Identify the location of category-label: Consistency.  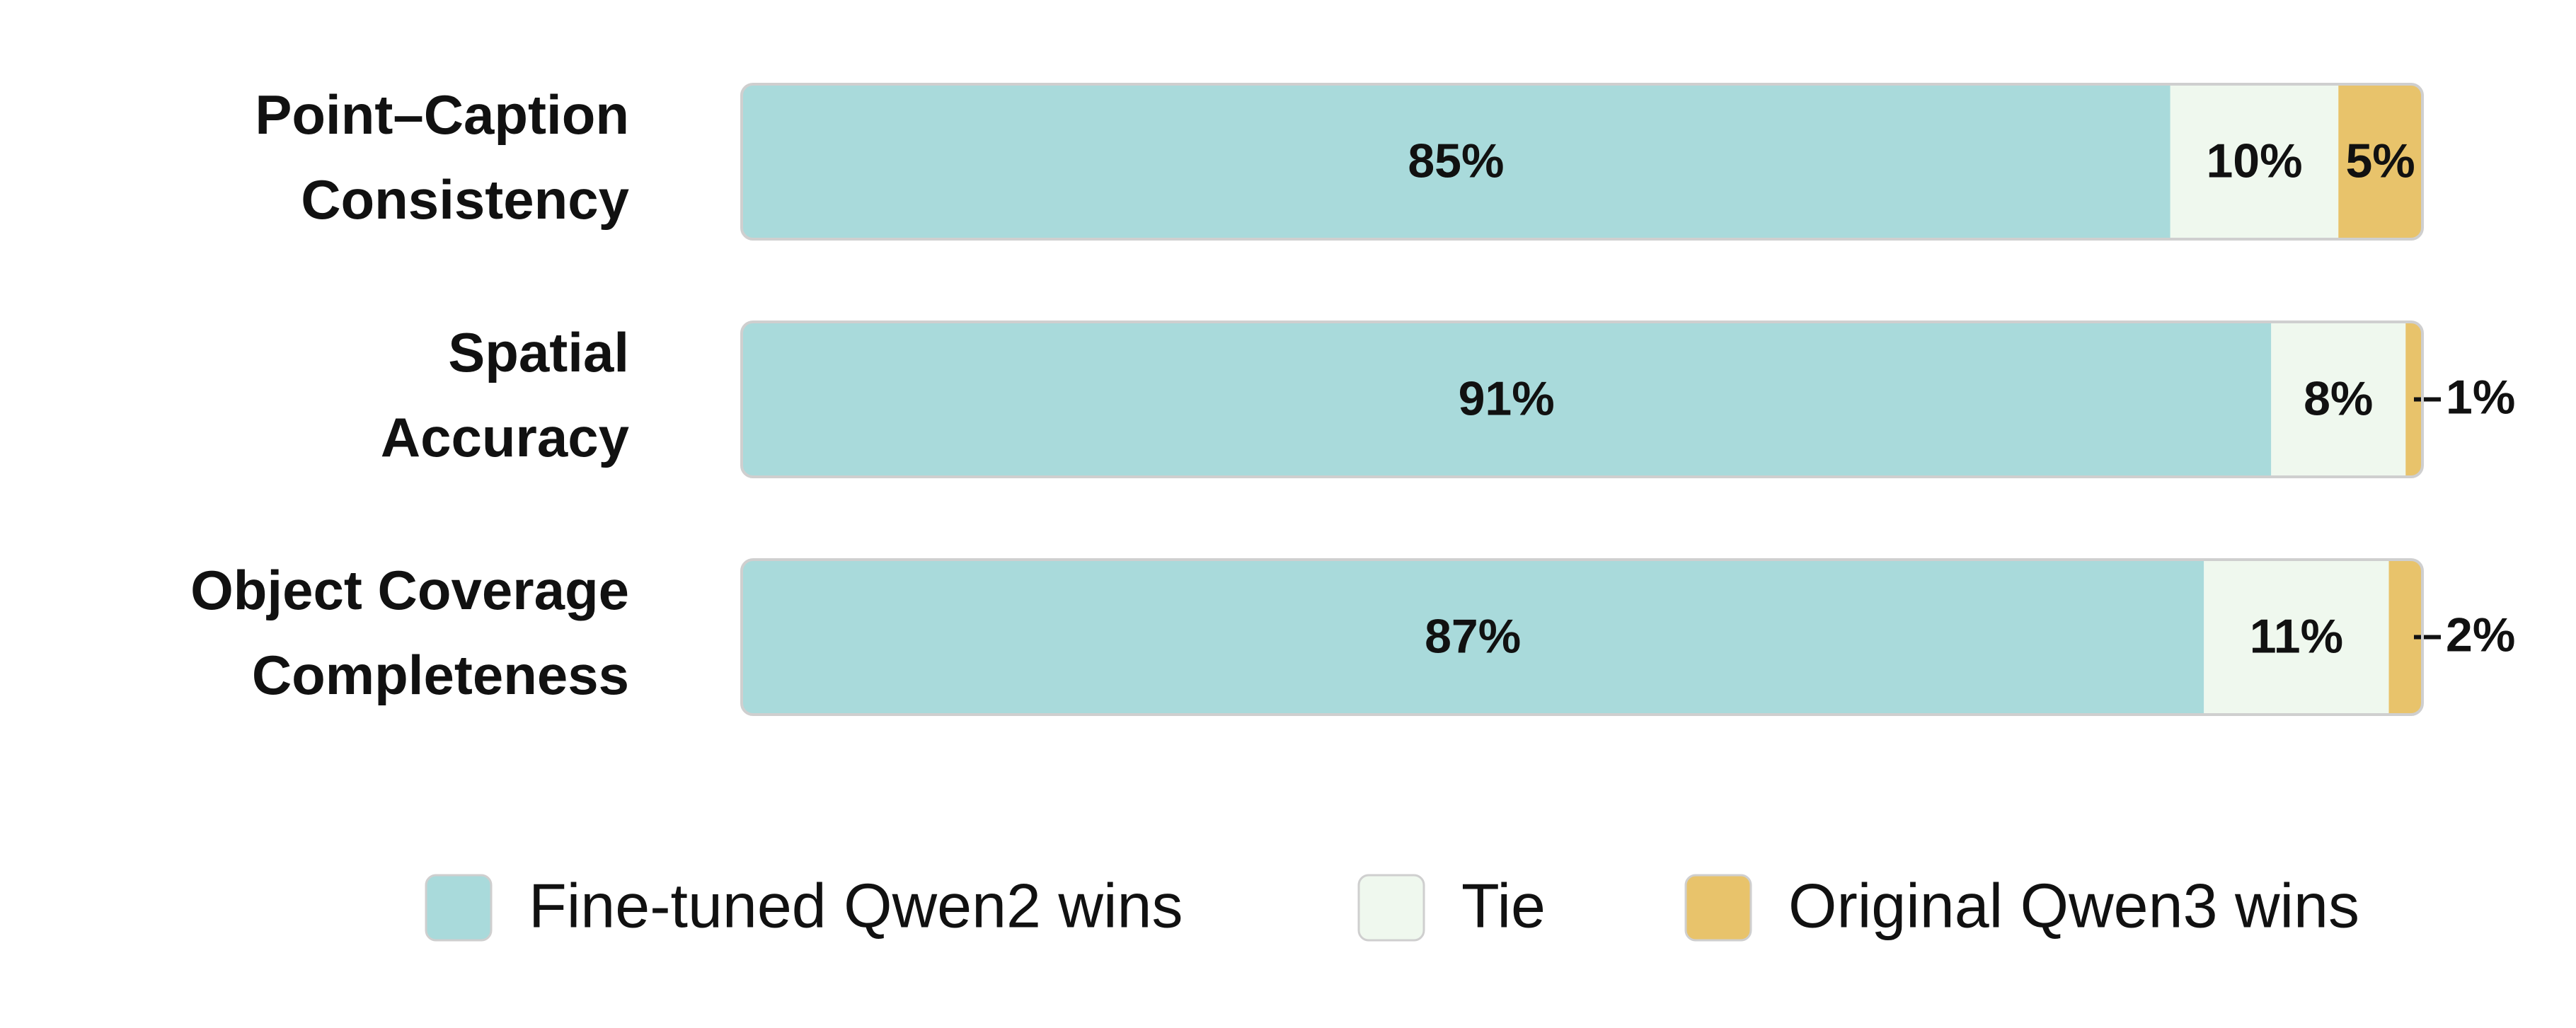
(465, 200).